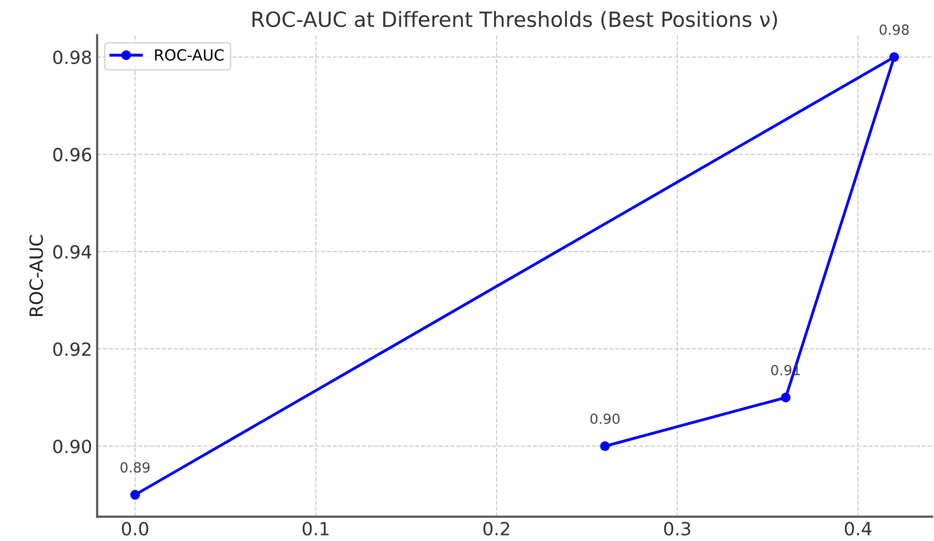 The height and width of the screenshot is (541, 934). I want to click on y-tick-label: 0.94, so click(72, 252).